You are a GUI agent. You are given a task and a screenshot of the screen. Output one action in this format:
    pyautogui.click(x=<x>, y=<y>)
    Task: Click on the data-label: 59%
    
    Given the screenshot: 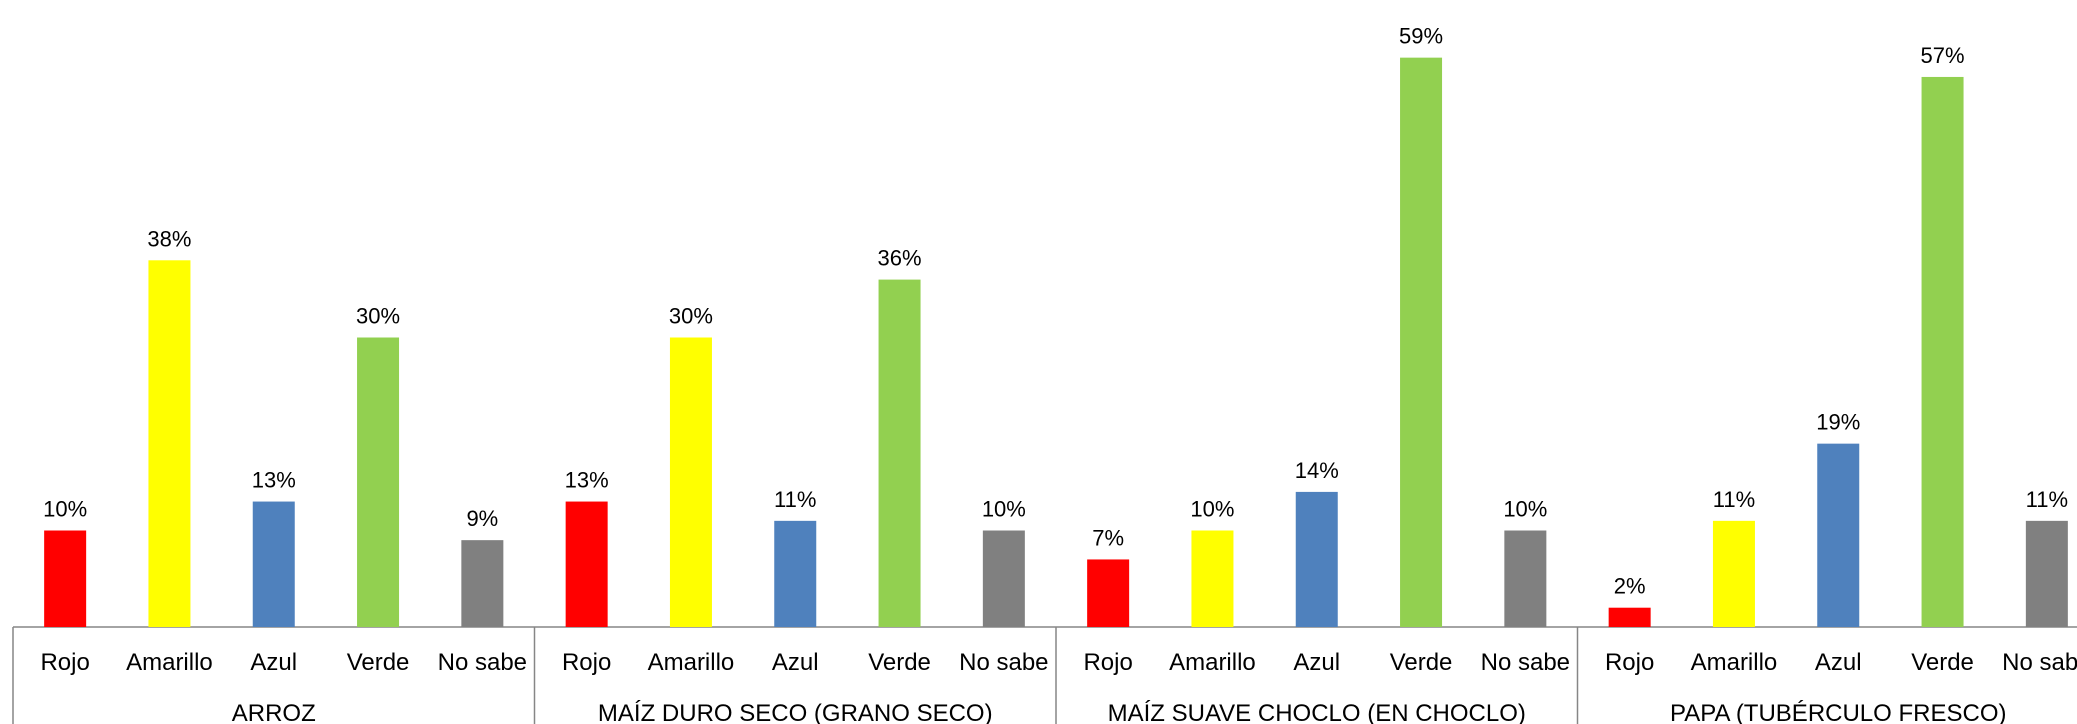 What is the action you would take?
    pyautogui.click(x=1421, y=36)
    